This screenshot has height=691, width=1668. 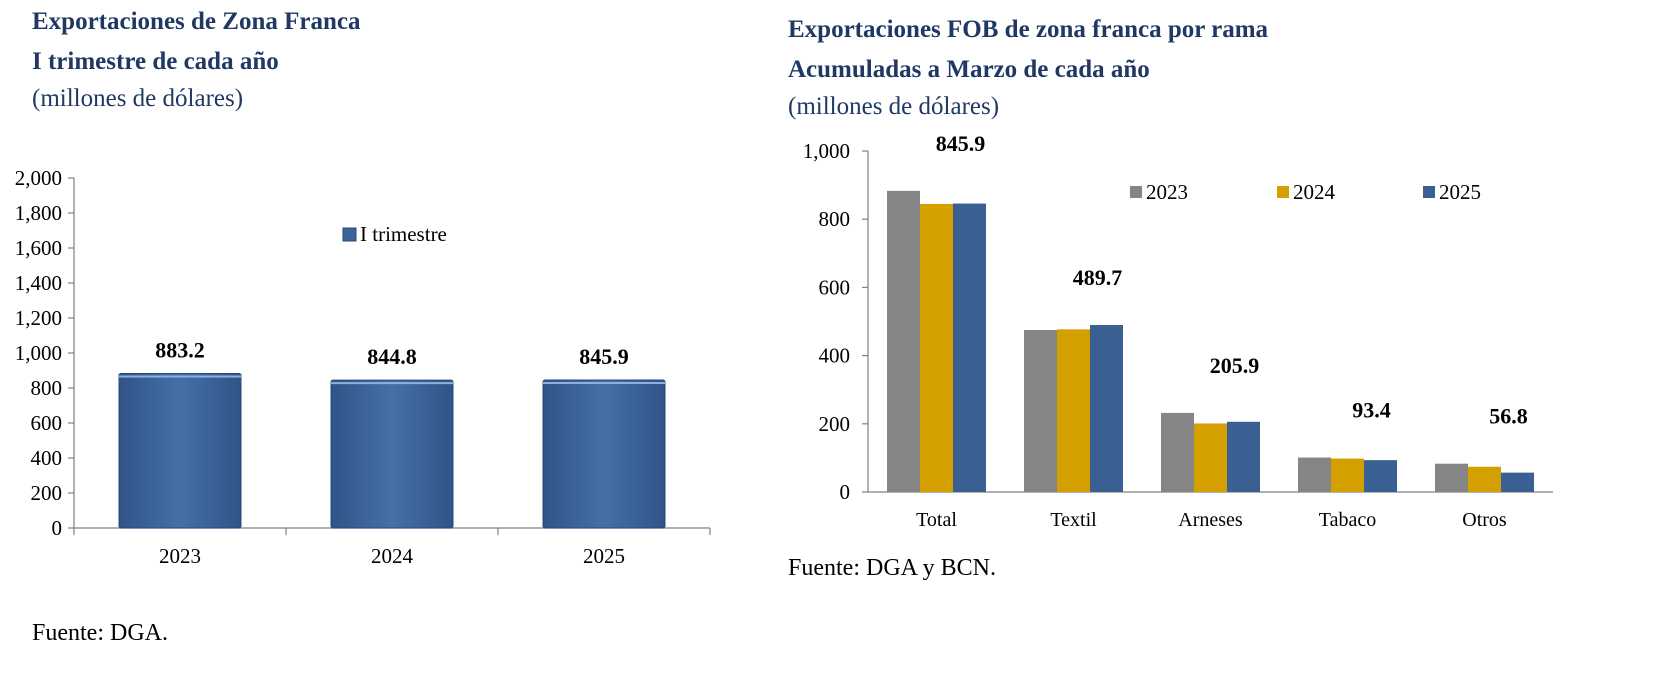 What do you see at coordinates (892, 568) in the screenshot?
I see `right-source: Fuente: DGA y BCN.` at bounding box center [892, 568].